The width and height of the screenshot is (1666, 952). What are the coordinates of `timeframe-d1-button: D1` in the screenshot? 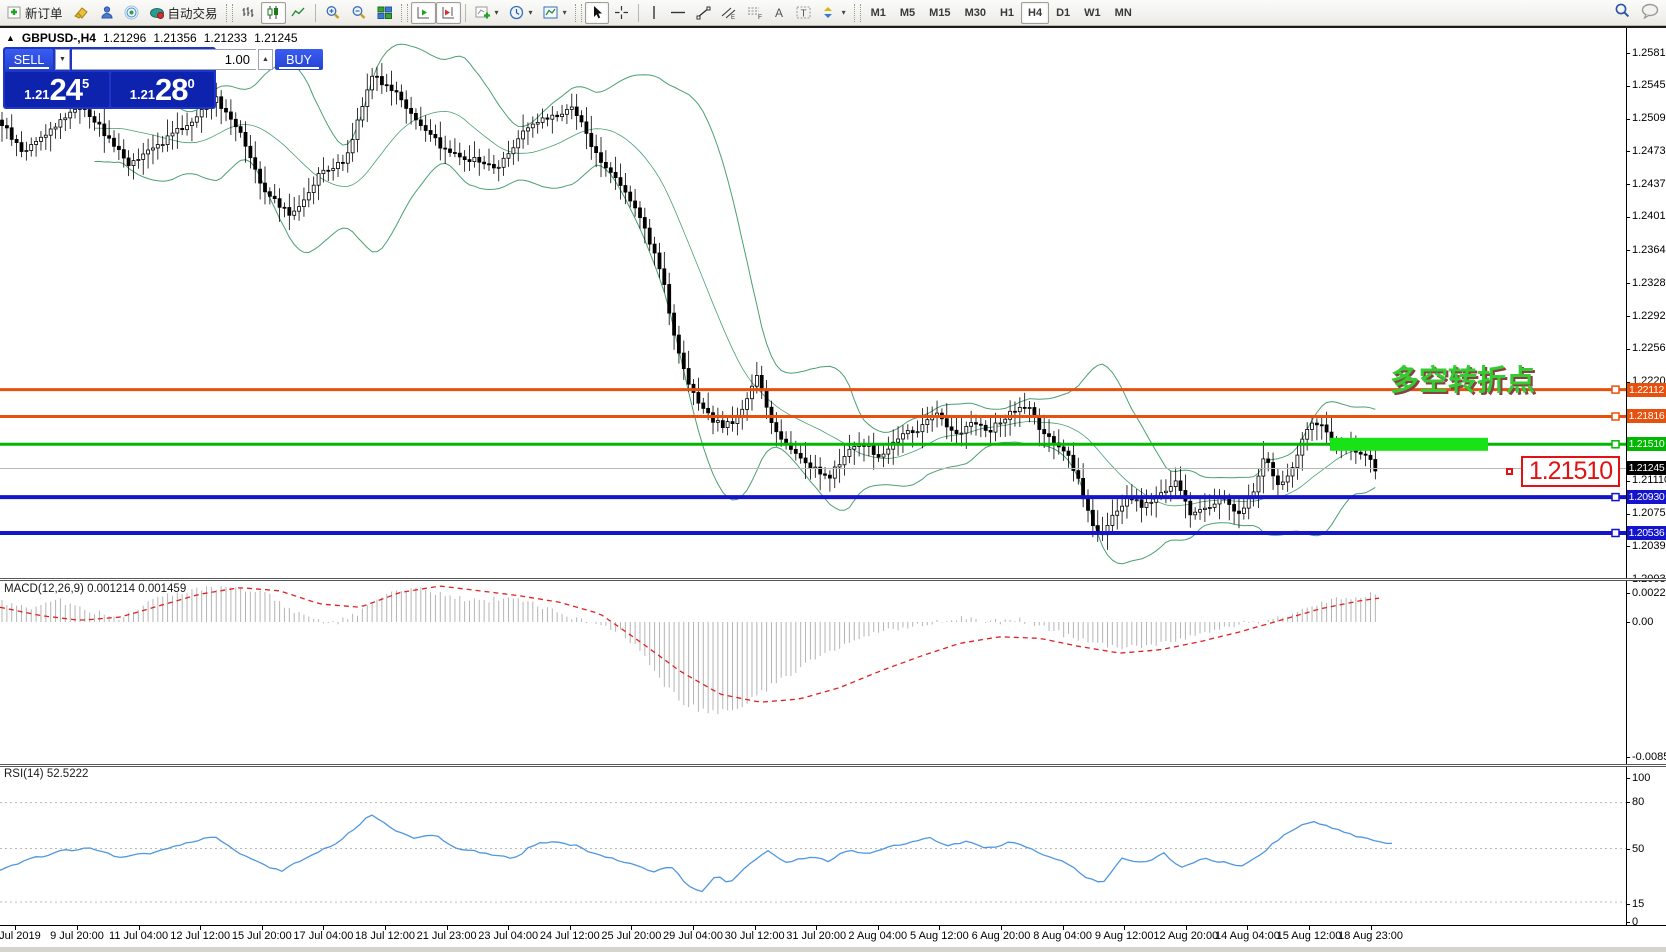 It's located at (1063, 13).